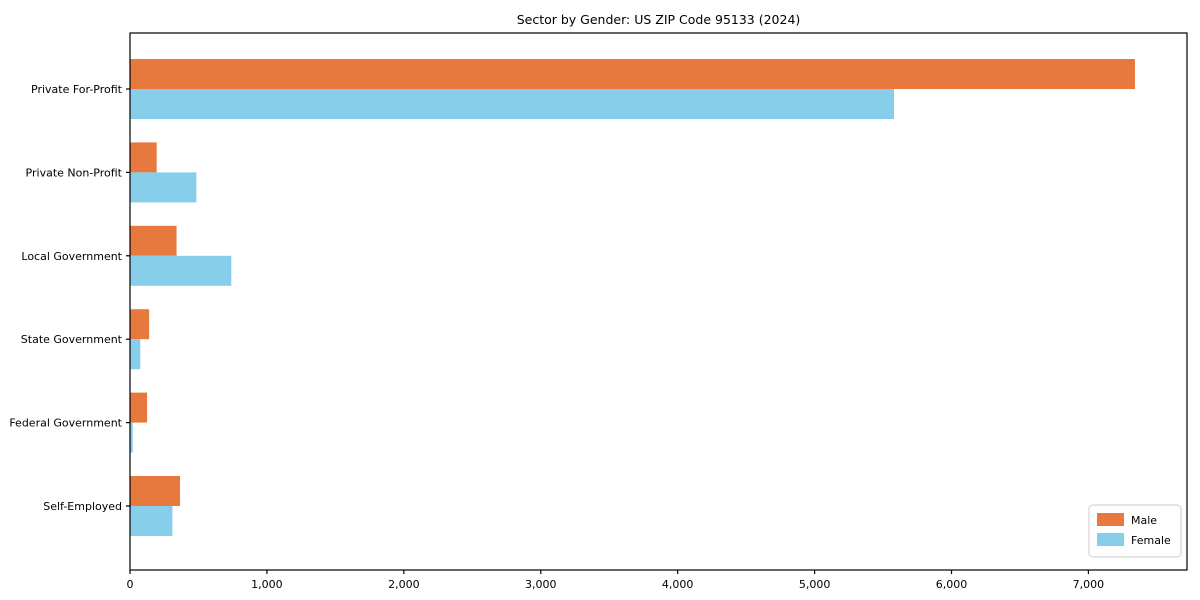 The image size is (1200, 600). What do you see at coordinates (1151, 540) in the screenshot?
I see `legend-label-female: Female` at bounding box center [1151, 540].